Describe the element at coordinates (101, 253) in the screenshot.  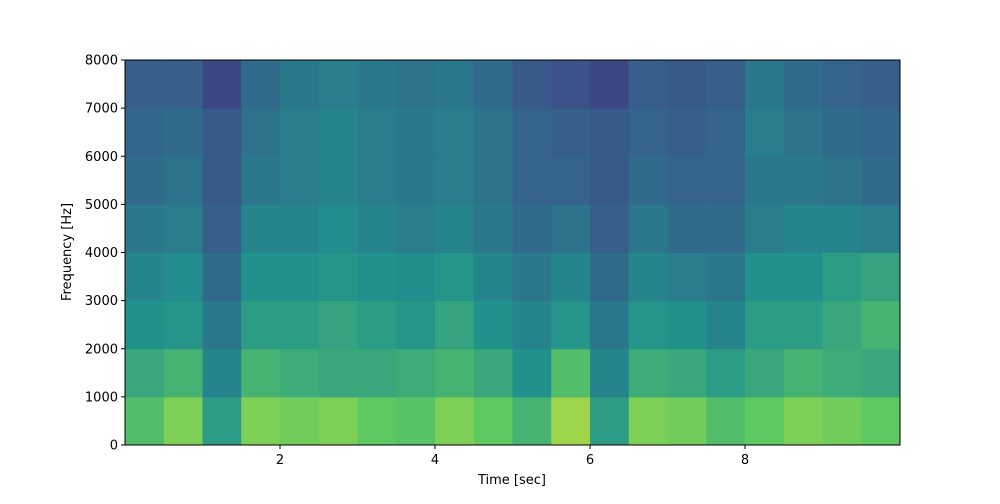
I see `y-tick-label: 4000` at that location.